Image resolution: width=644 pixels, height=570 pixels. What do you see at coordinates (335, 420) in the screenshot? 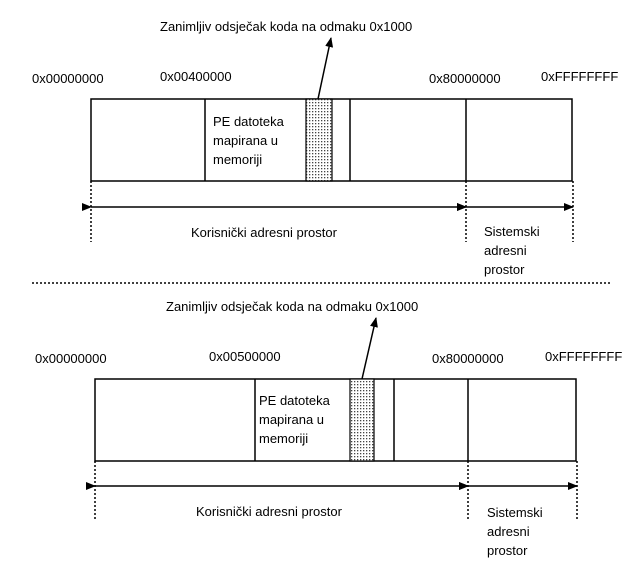
I see `address-space-box` at bounding box center [335, 420].